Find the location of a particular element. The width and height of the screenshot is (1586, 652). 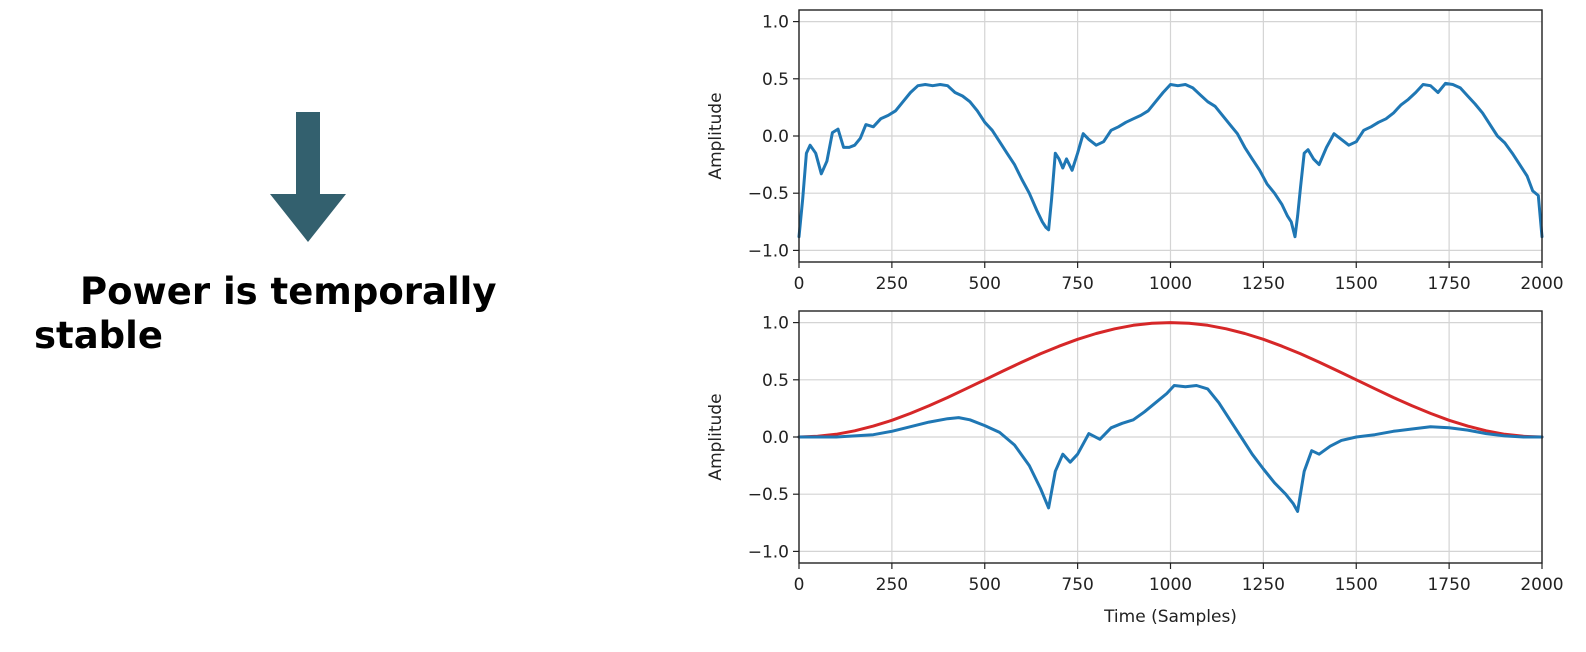

arrow-shape is located at coordinates (308, 177).